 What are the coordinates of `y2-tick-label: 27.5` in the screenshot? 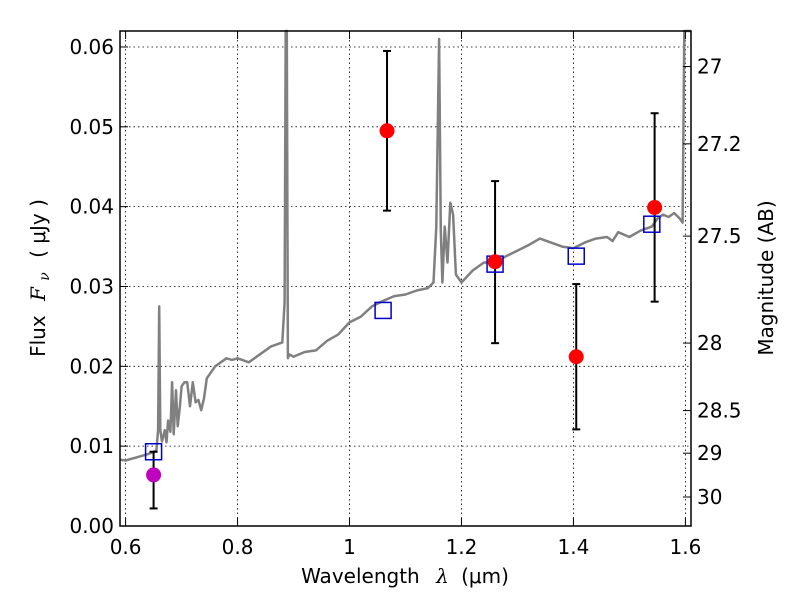 It's located at (719, 236).